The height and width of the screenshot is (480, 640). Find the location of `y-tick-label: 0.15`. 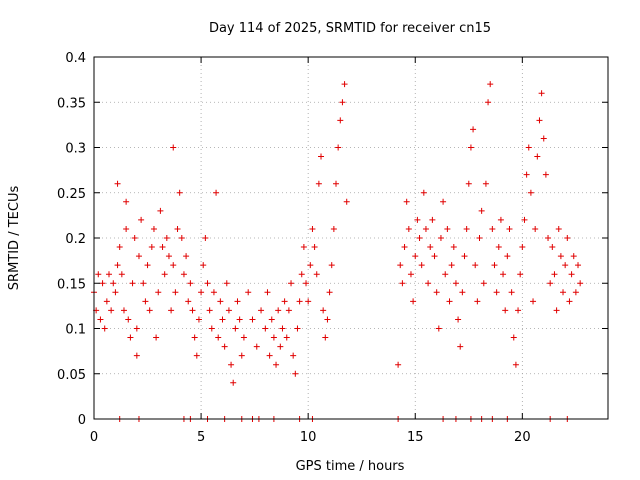

y-tick-label: 0.15 is located at coordinates (71, 284).